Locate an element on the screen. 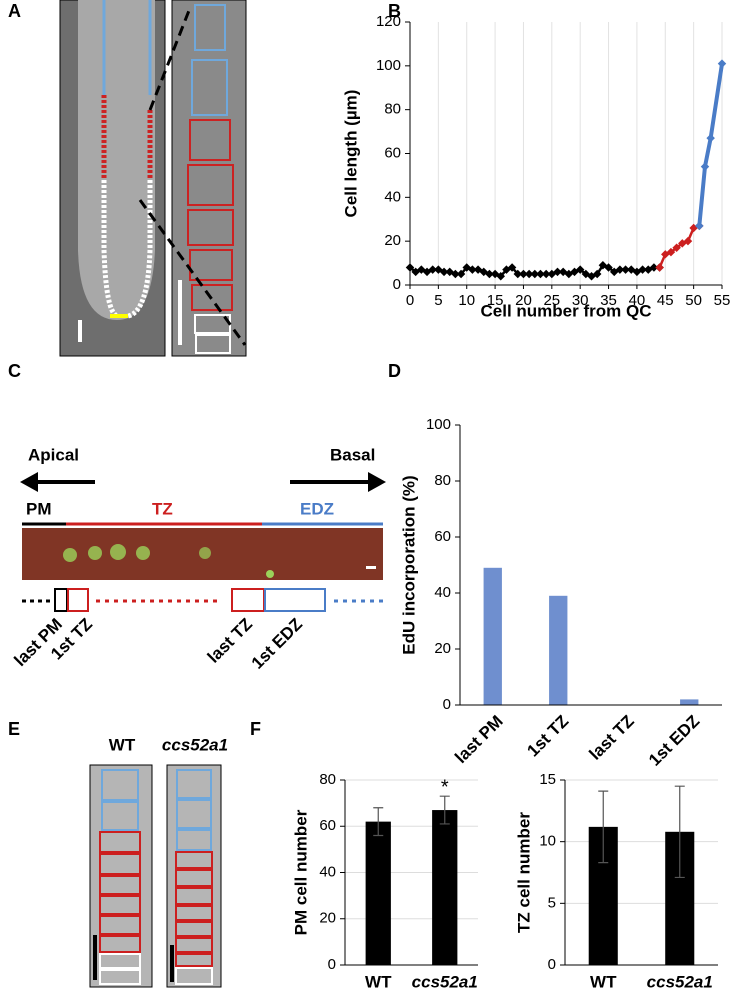  x-tick-label: 10 is located at coordinates (466, 300).